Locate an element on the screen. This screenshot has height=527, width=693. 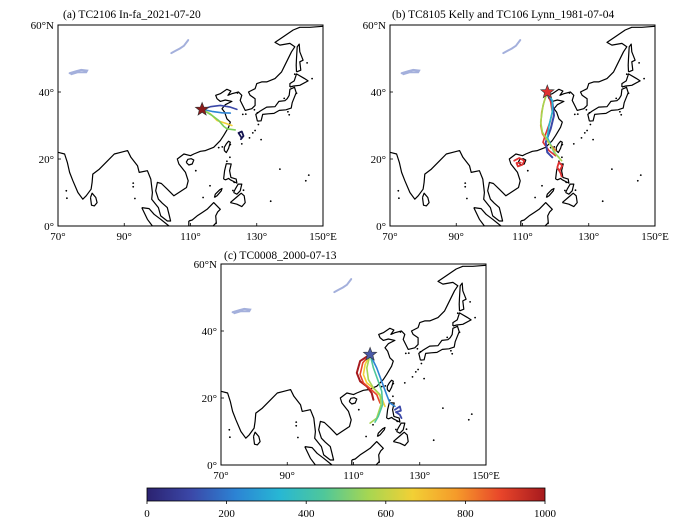
colorbar-tick-label: 800 is located at coordinates (465, 514).